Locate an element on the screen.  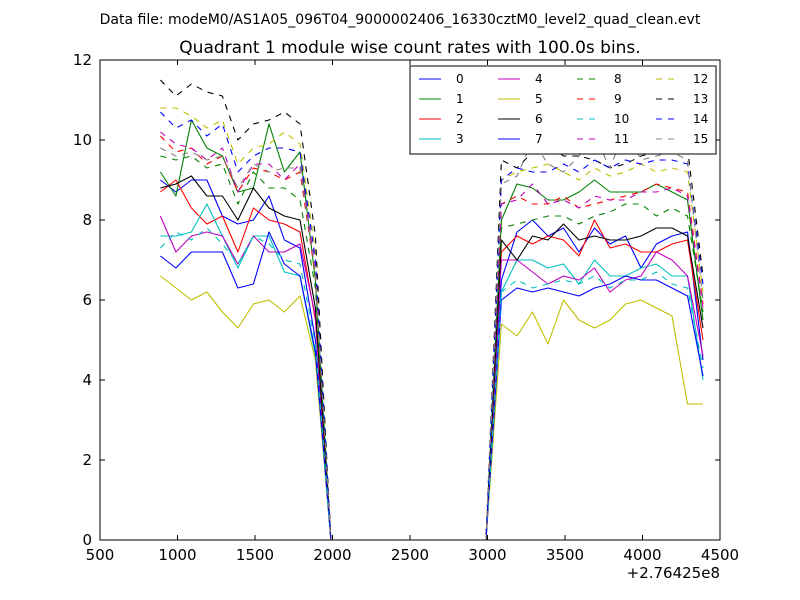
legend-label-9: 9 is located at coordinates (618, 99).